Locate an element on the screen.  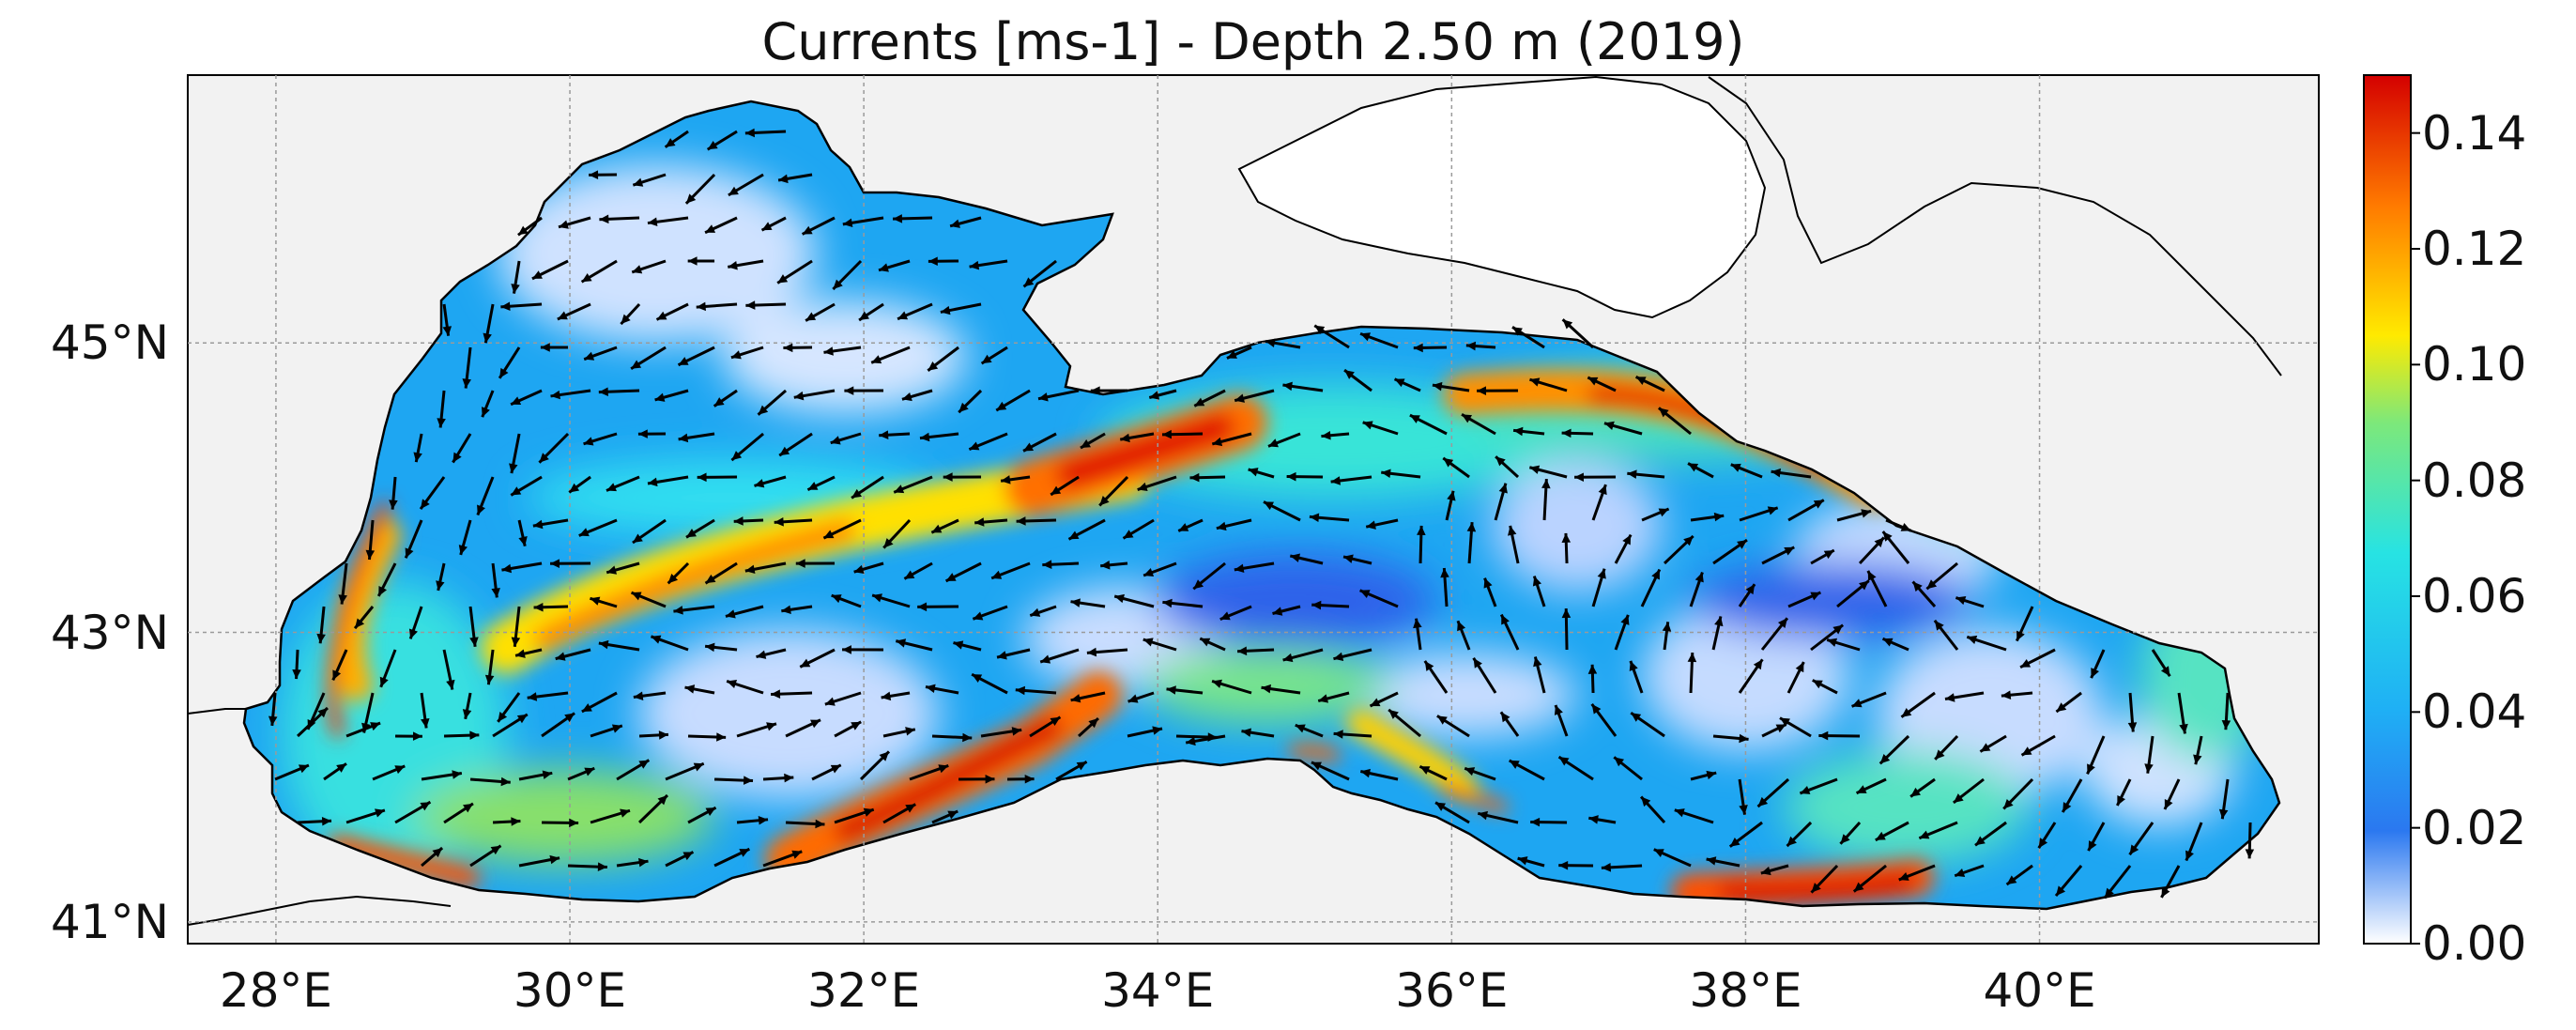
x-tick-label: 30°E is located at coordinates (570, 990).